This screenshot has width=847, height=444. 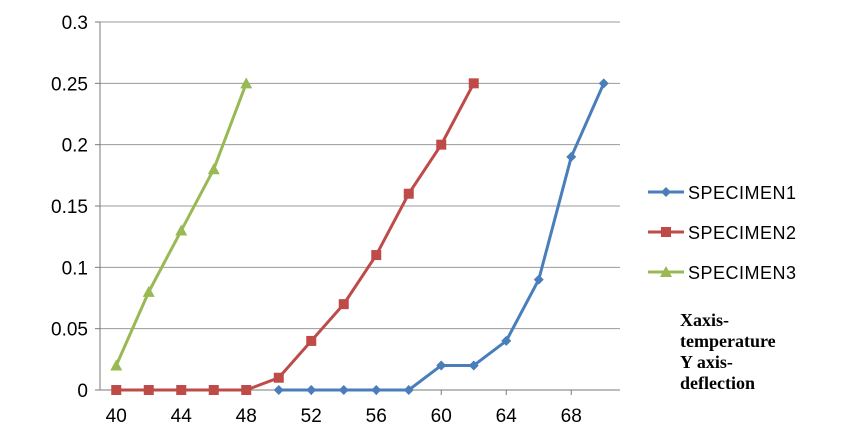 What do you see at coordinates (706, 362) in the screenshot?
I see `note-line: Y axis-` at bounding box center [706, 362].